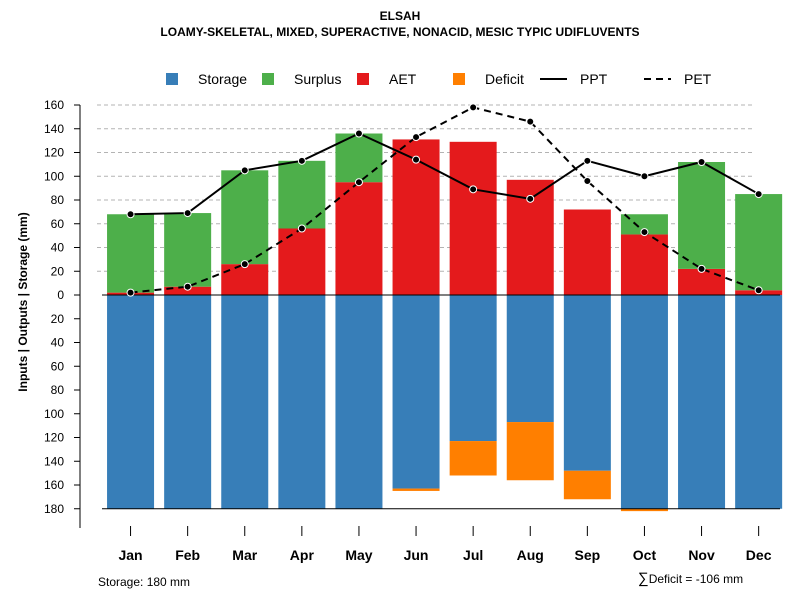 This screenshot has height=600, width=800. What do you see at coordinates (696, 579) in the screenshot?
I see `deficit-note-text: Deficit = -106 mm` at bounding box center [696, 579].